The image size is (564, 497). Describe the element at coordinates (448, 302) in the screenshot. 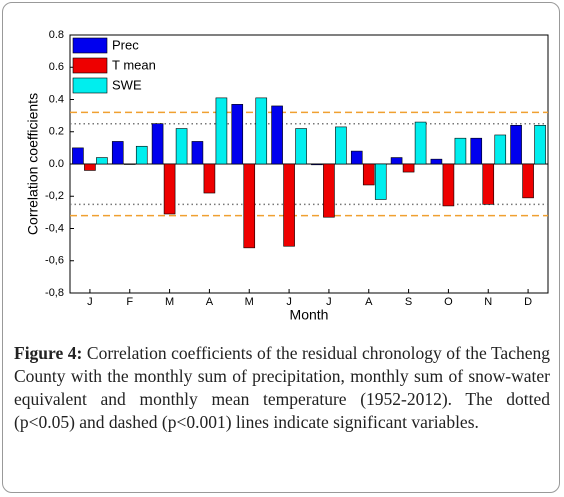

I see `x-tick-label: O` at that location.